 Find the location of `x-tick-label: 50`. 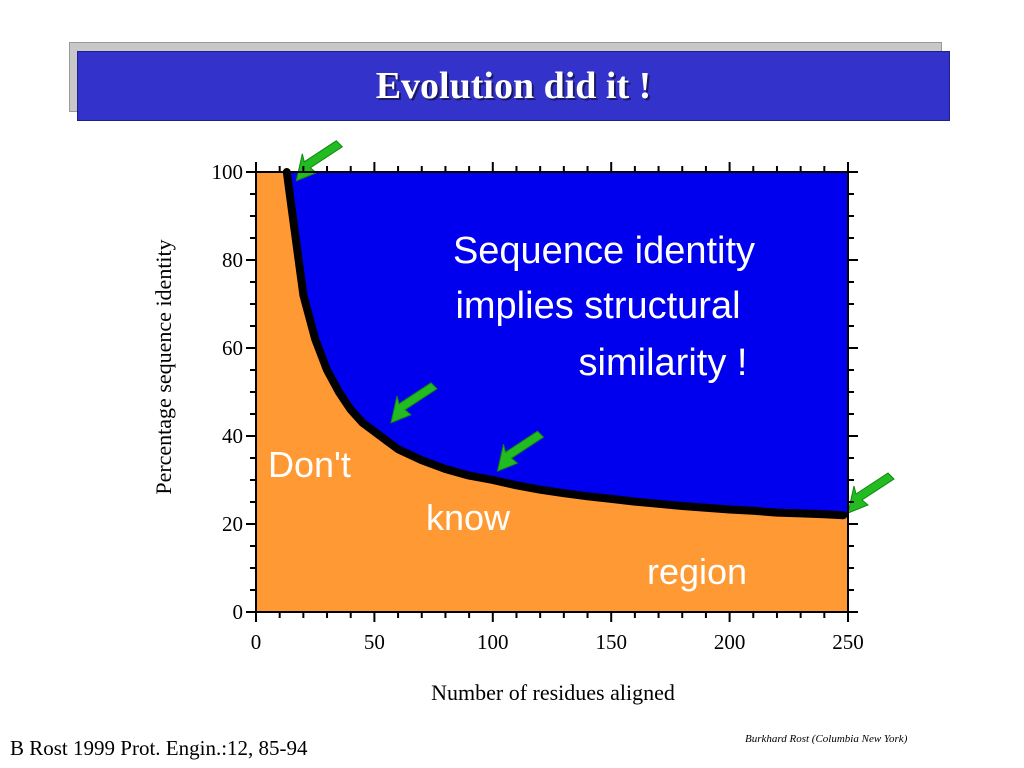

x-tick-label: 50 is located at coordinates (374, 642).